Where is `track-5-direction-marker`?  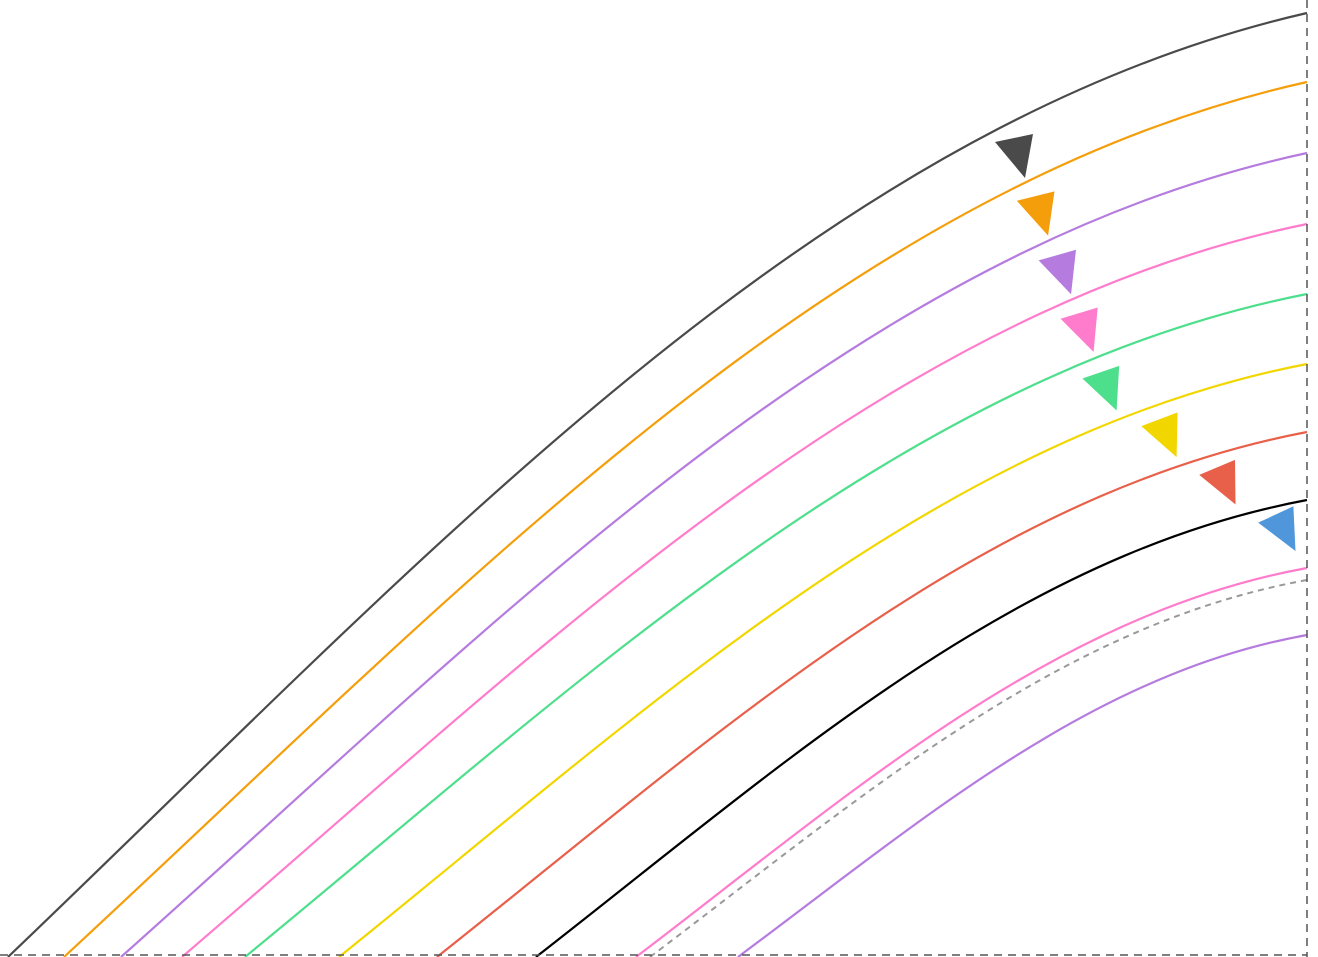
track-5-direction-marker is located at coordinates (1101, 388).